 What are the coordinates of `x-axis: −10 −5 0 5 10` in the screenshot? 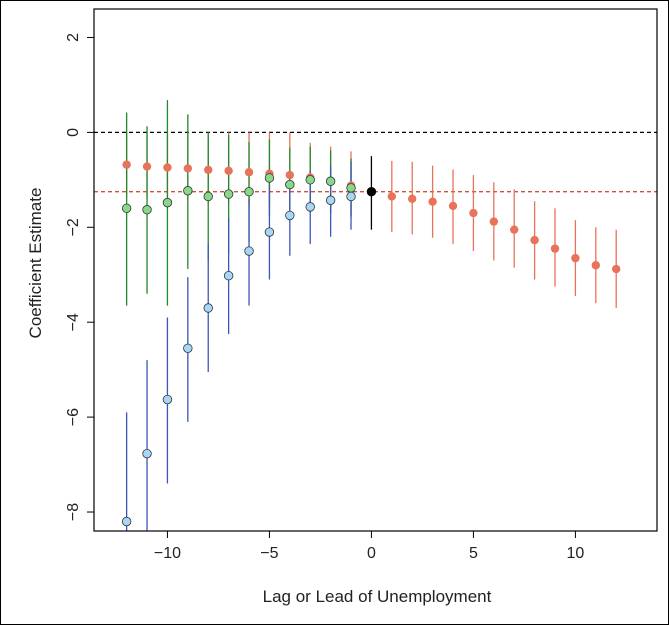 It's located at (369, 546).